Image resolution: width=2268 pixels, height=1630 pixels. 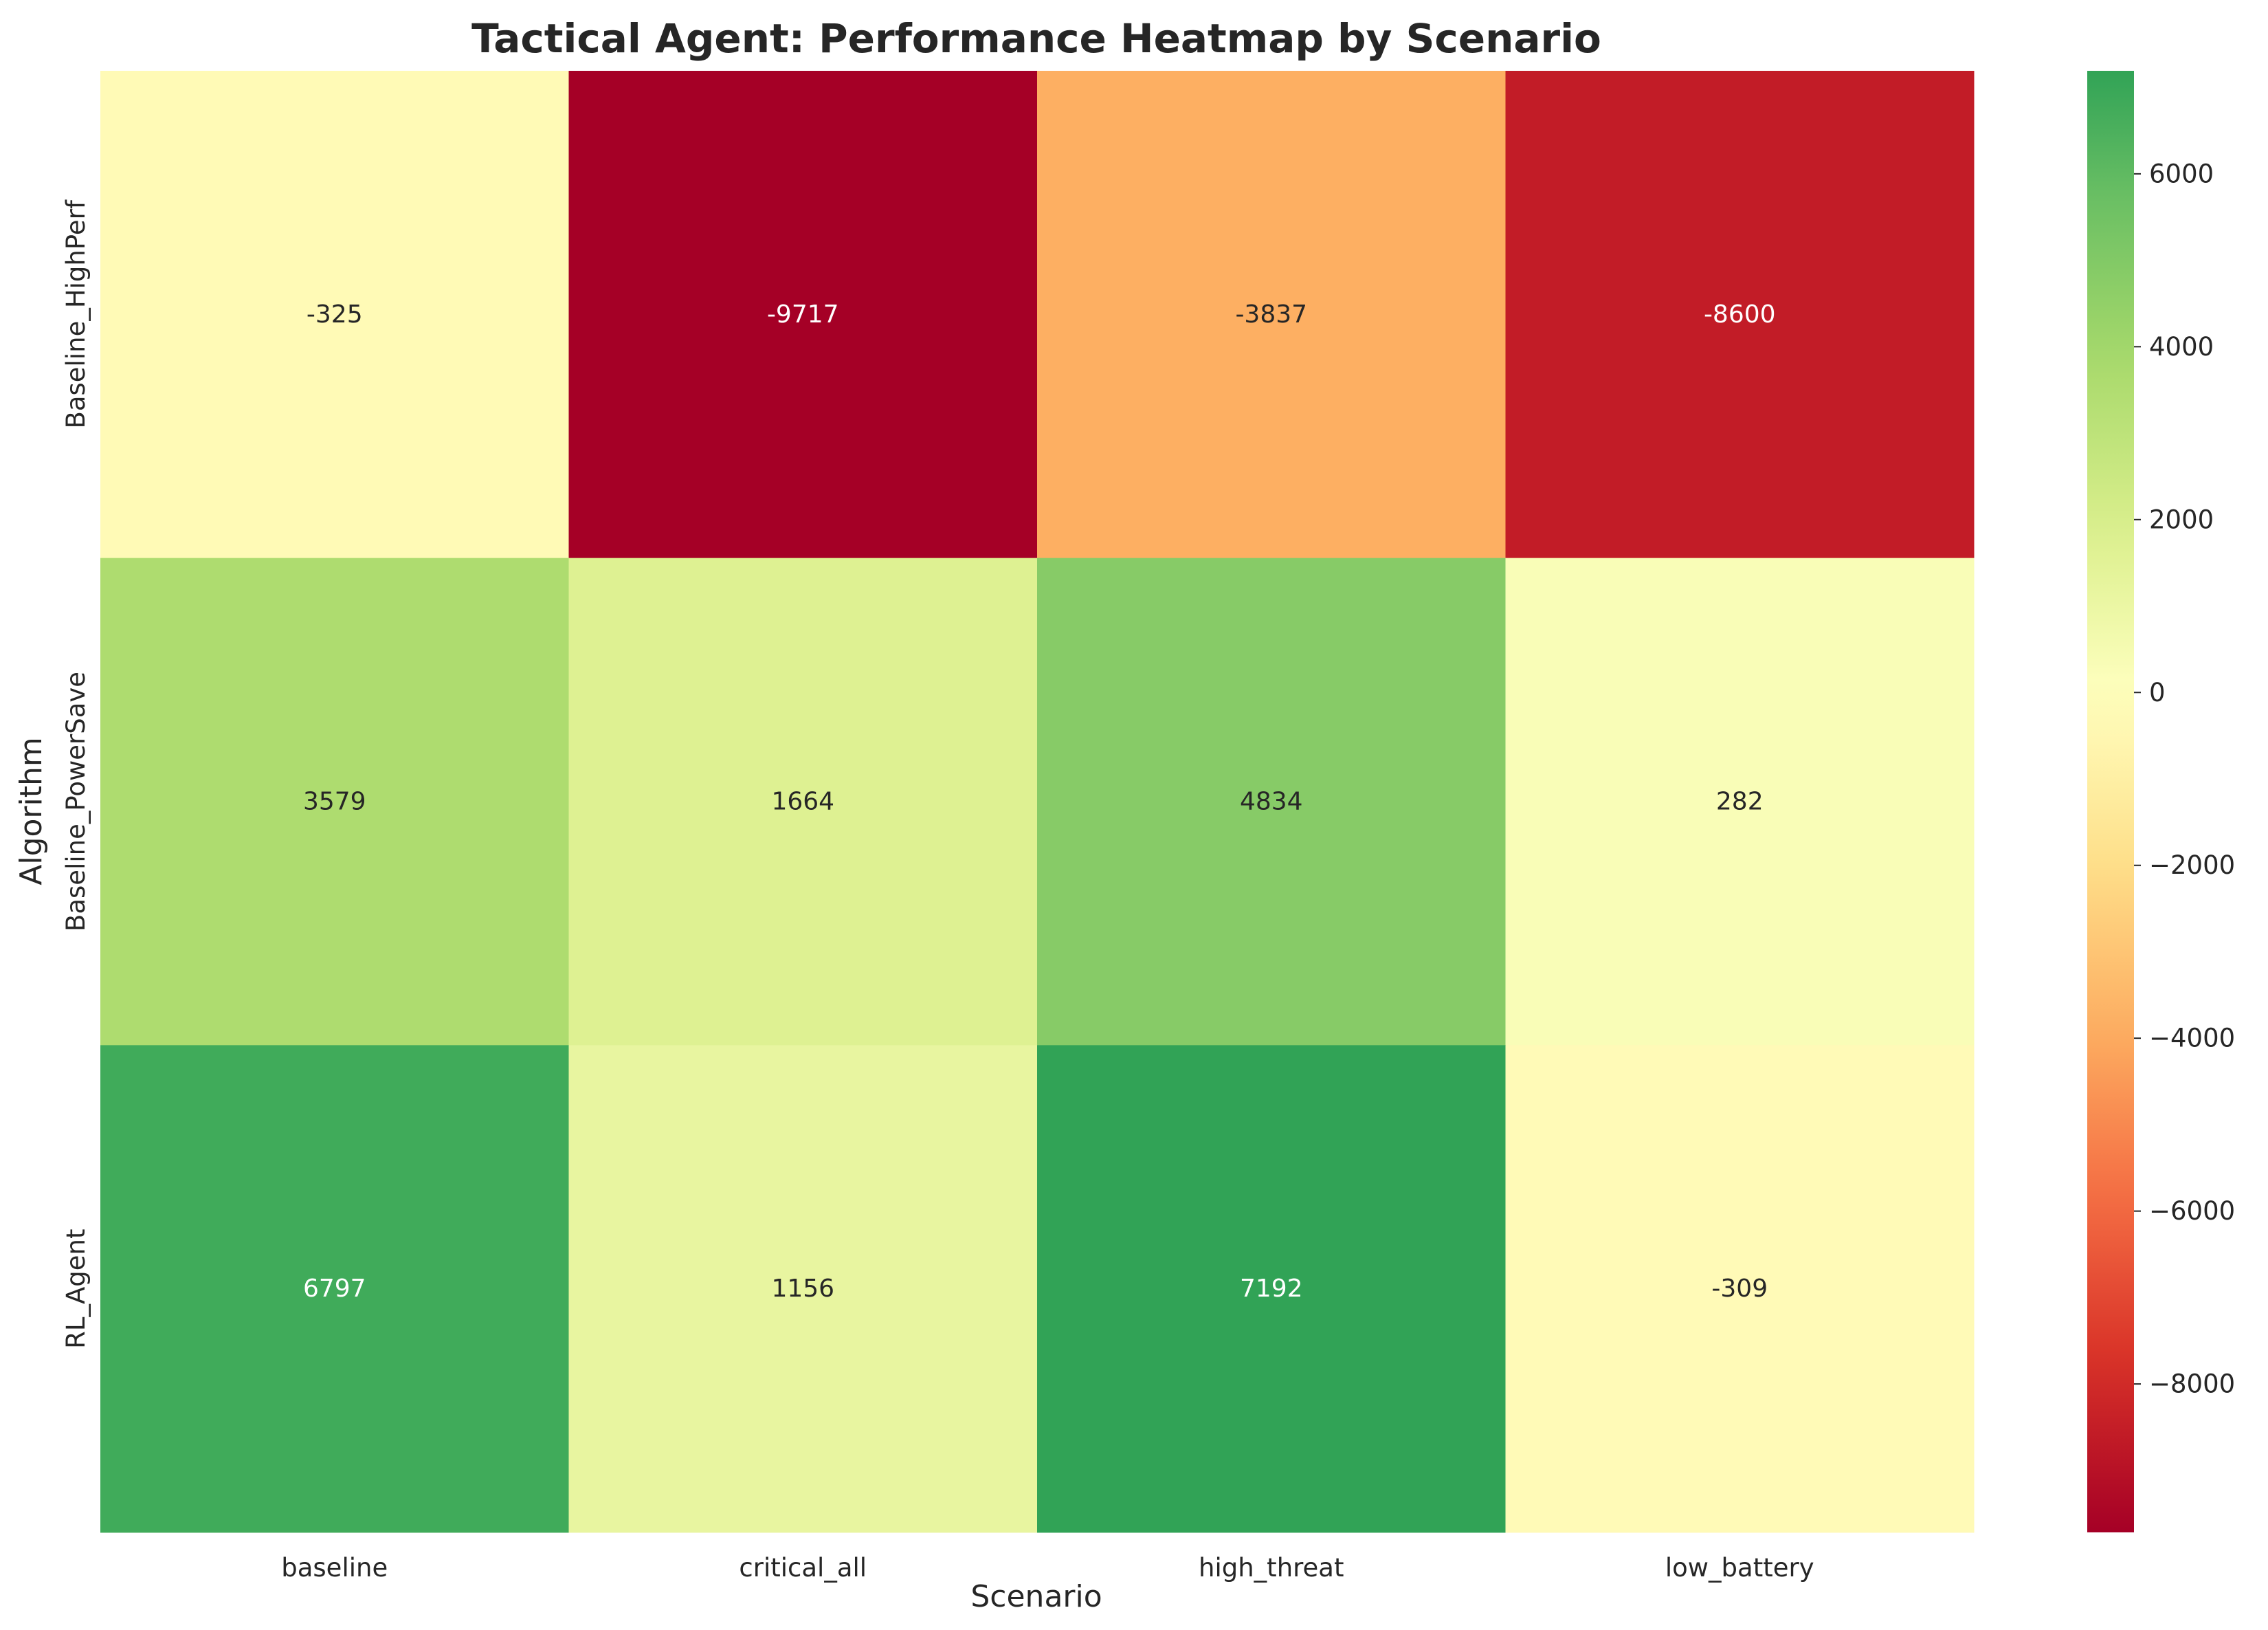 I want to click on cell-value-label: 7192, so click(x=1271, y=1289).